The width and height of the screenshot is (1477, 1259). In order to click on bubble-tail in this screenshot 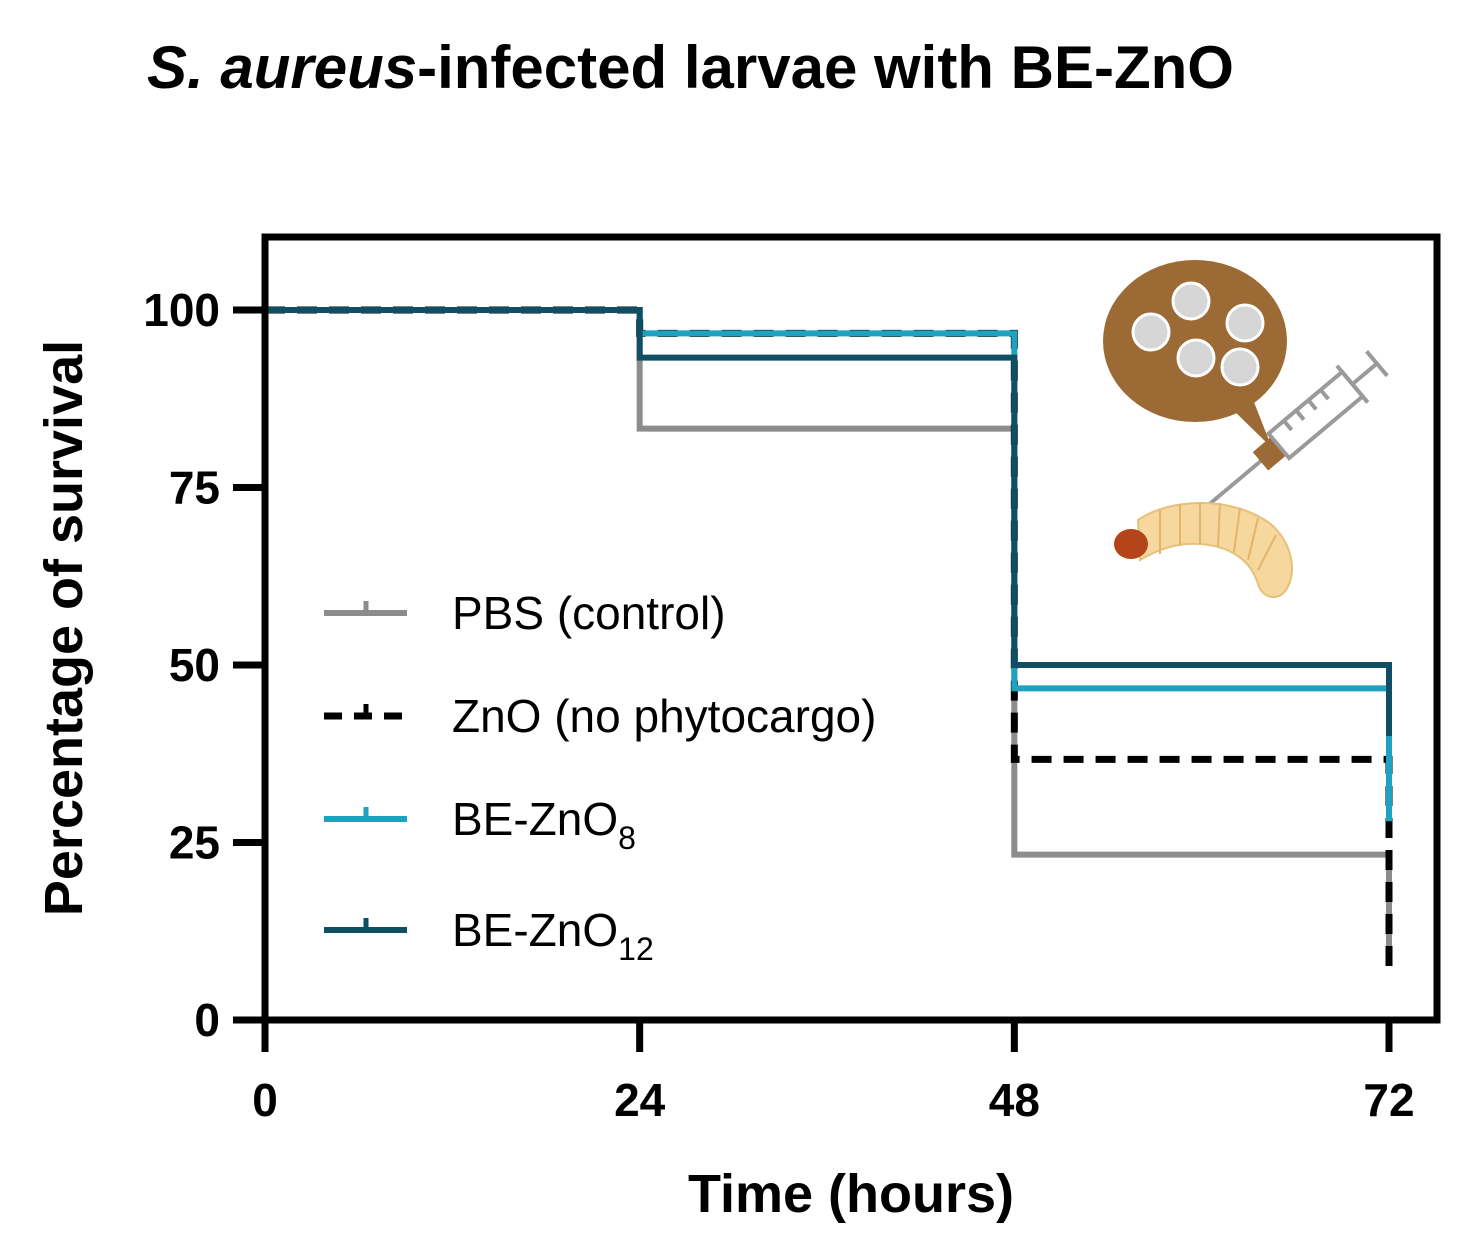, I will do `click(1250, 420)`.